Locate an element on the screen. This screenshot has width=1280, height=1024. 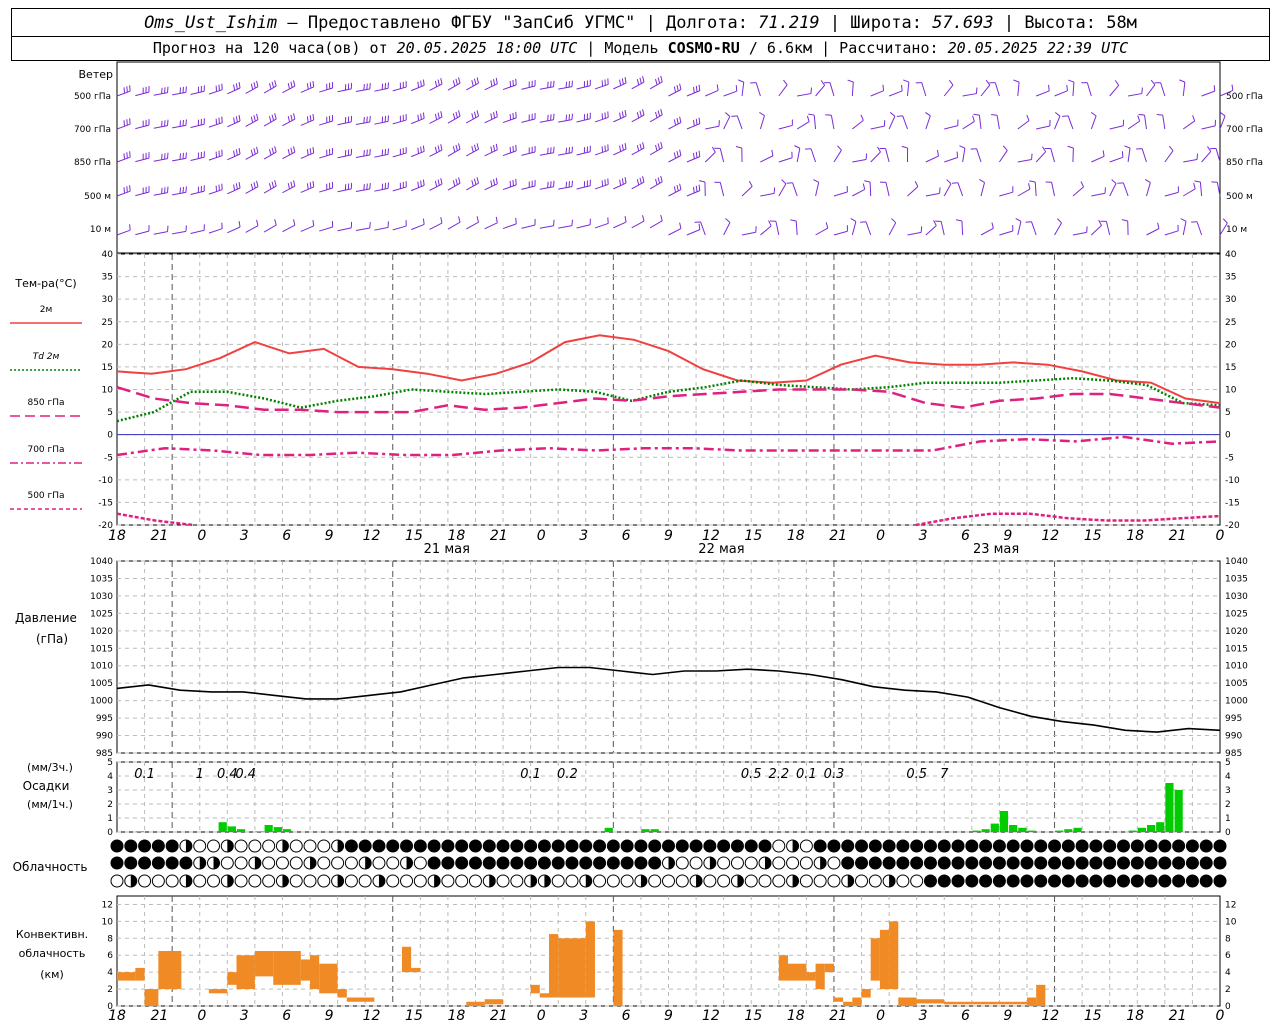
bottom-hour-tick-label: 9 is located at coordinates (668, 1016).